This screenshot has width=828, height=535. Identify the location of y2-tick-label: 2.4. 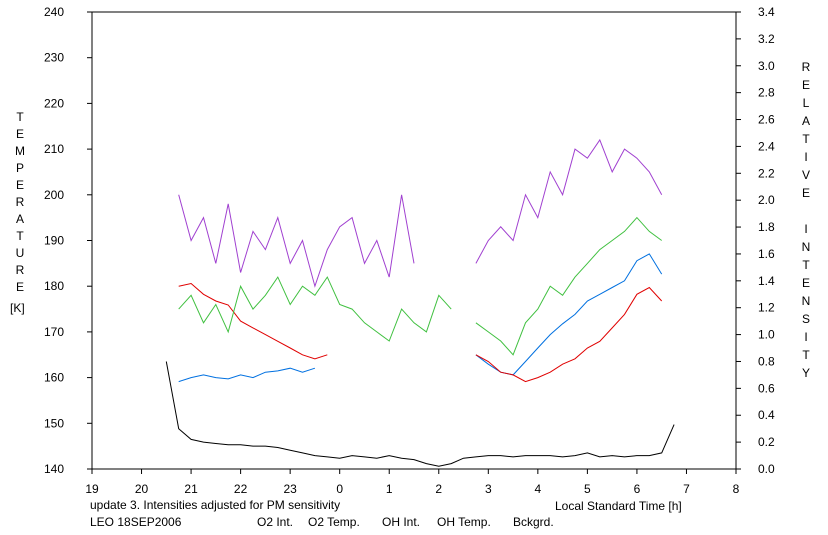
(766, 146).